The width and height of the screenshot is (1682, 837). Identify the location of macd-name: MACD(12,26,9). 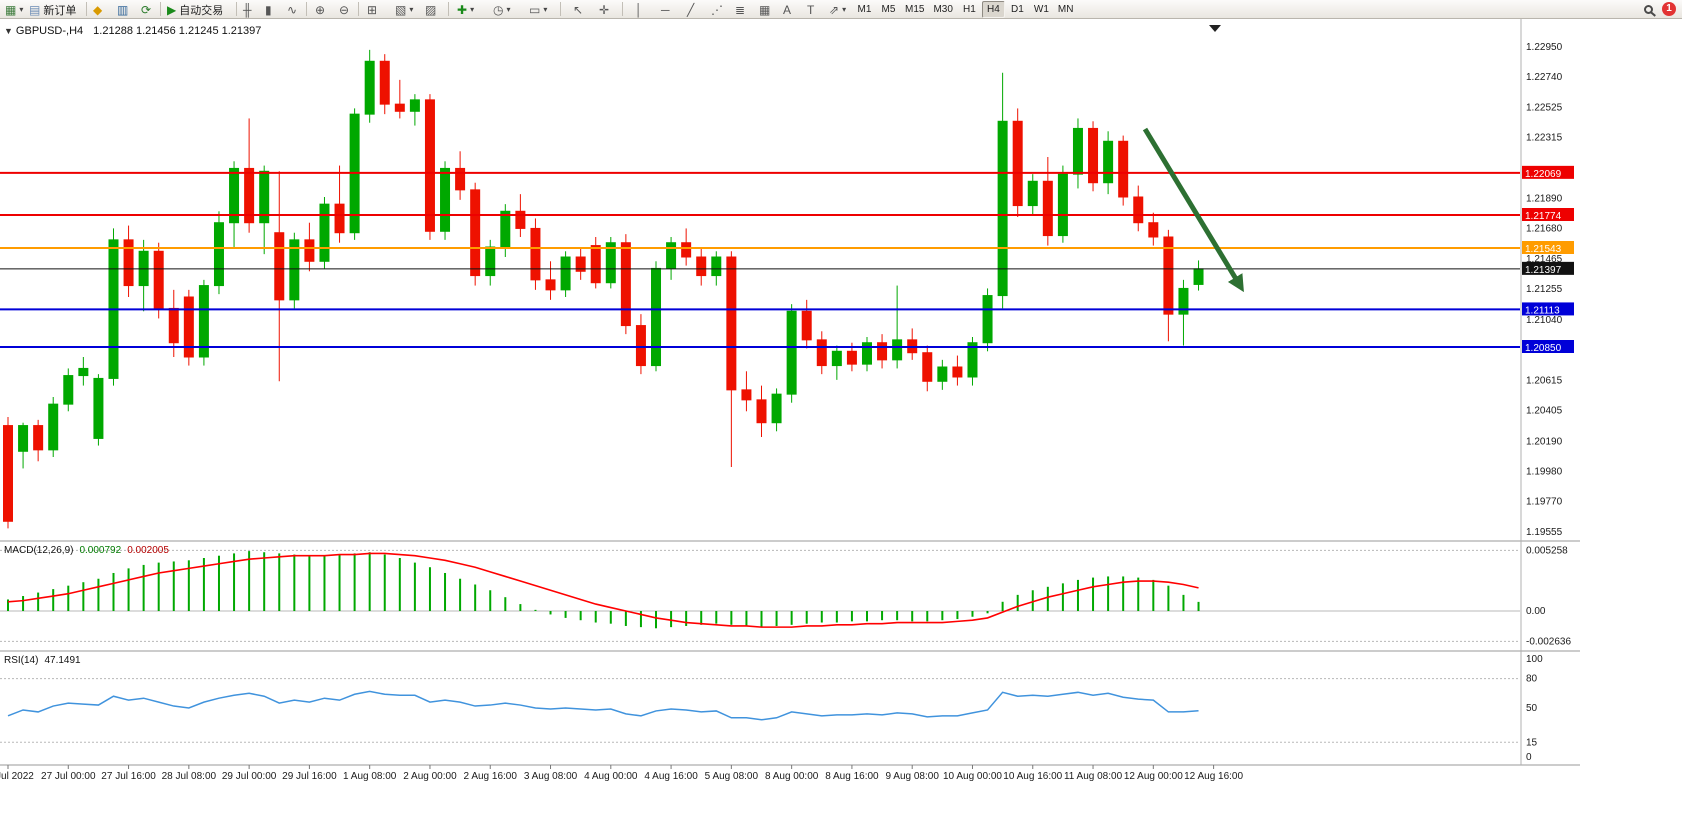
(39, 550).